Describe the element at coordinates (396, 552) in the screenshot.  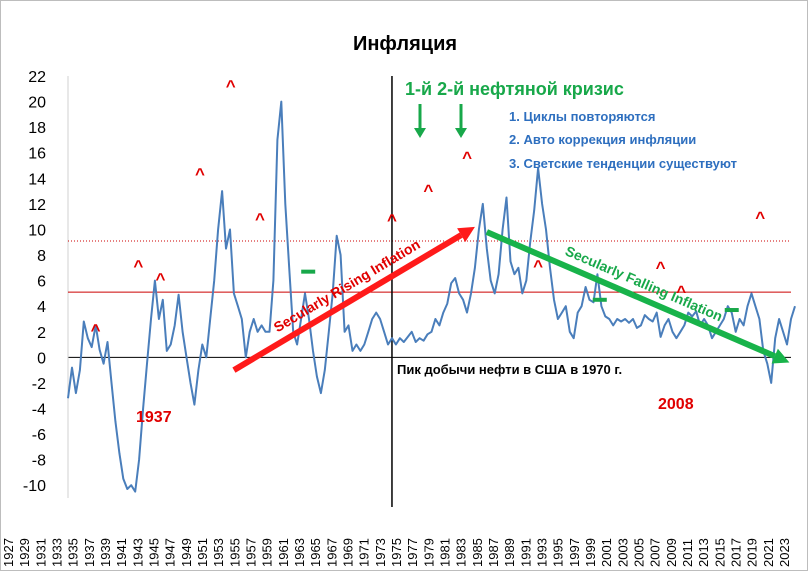
I see `x-tick-label: 1975` at that location.